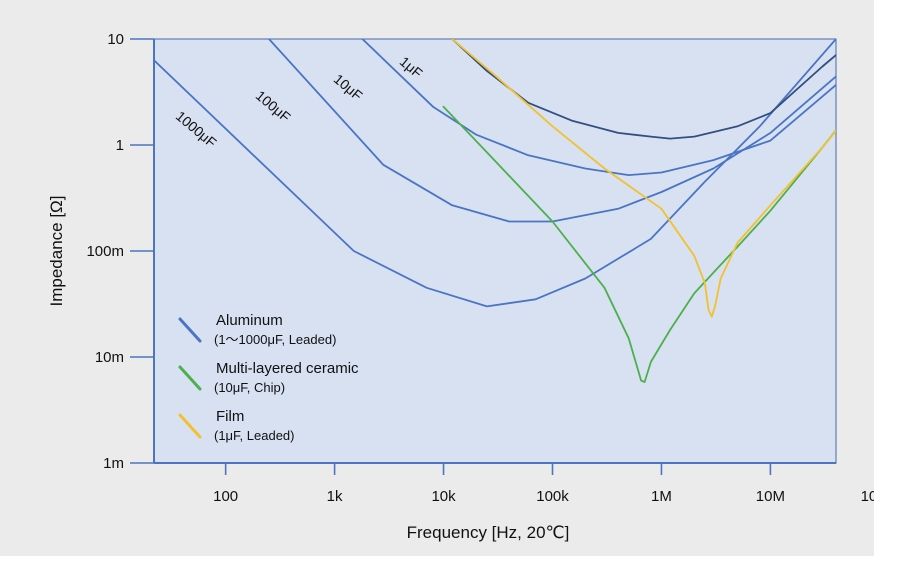 The image size is (914, 564). What do you see at coordinates (254, 435) in the screenshot?
I see `legend-detail: (1μF, Leaded)` at bounding box center [254, 435].